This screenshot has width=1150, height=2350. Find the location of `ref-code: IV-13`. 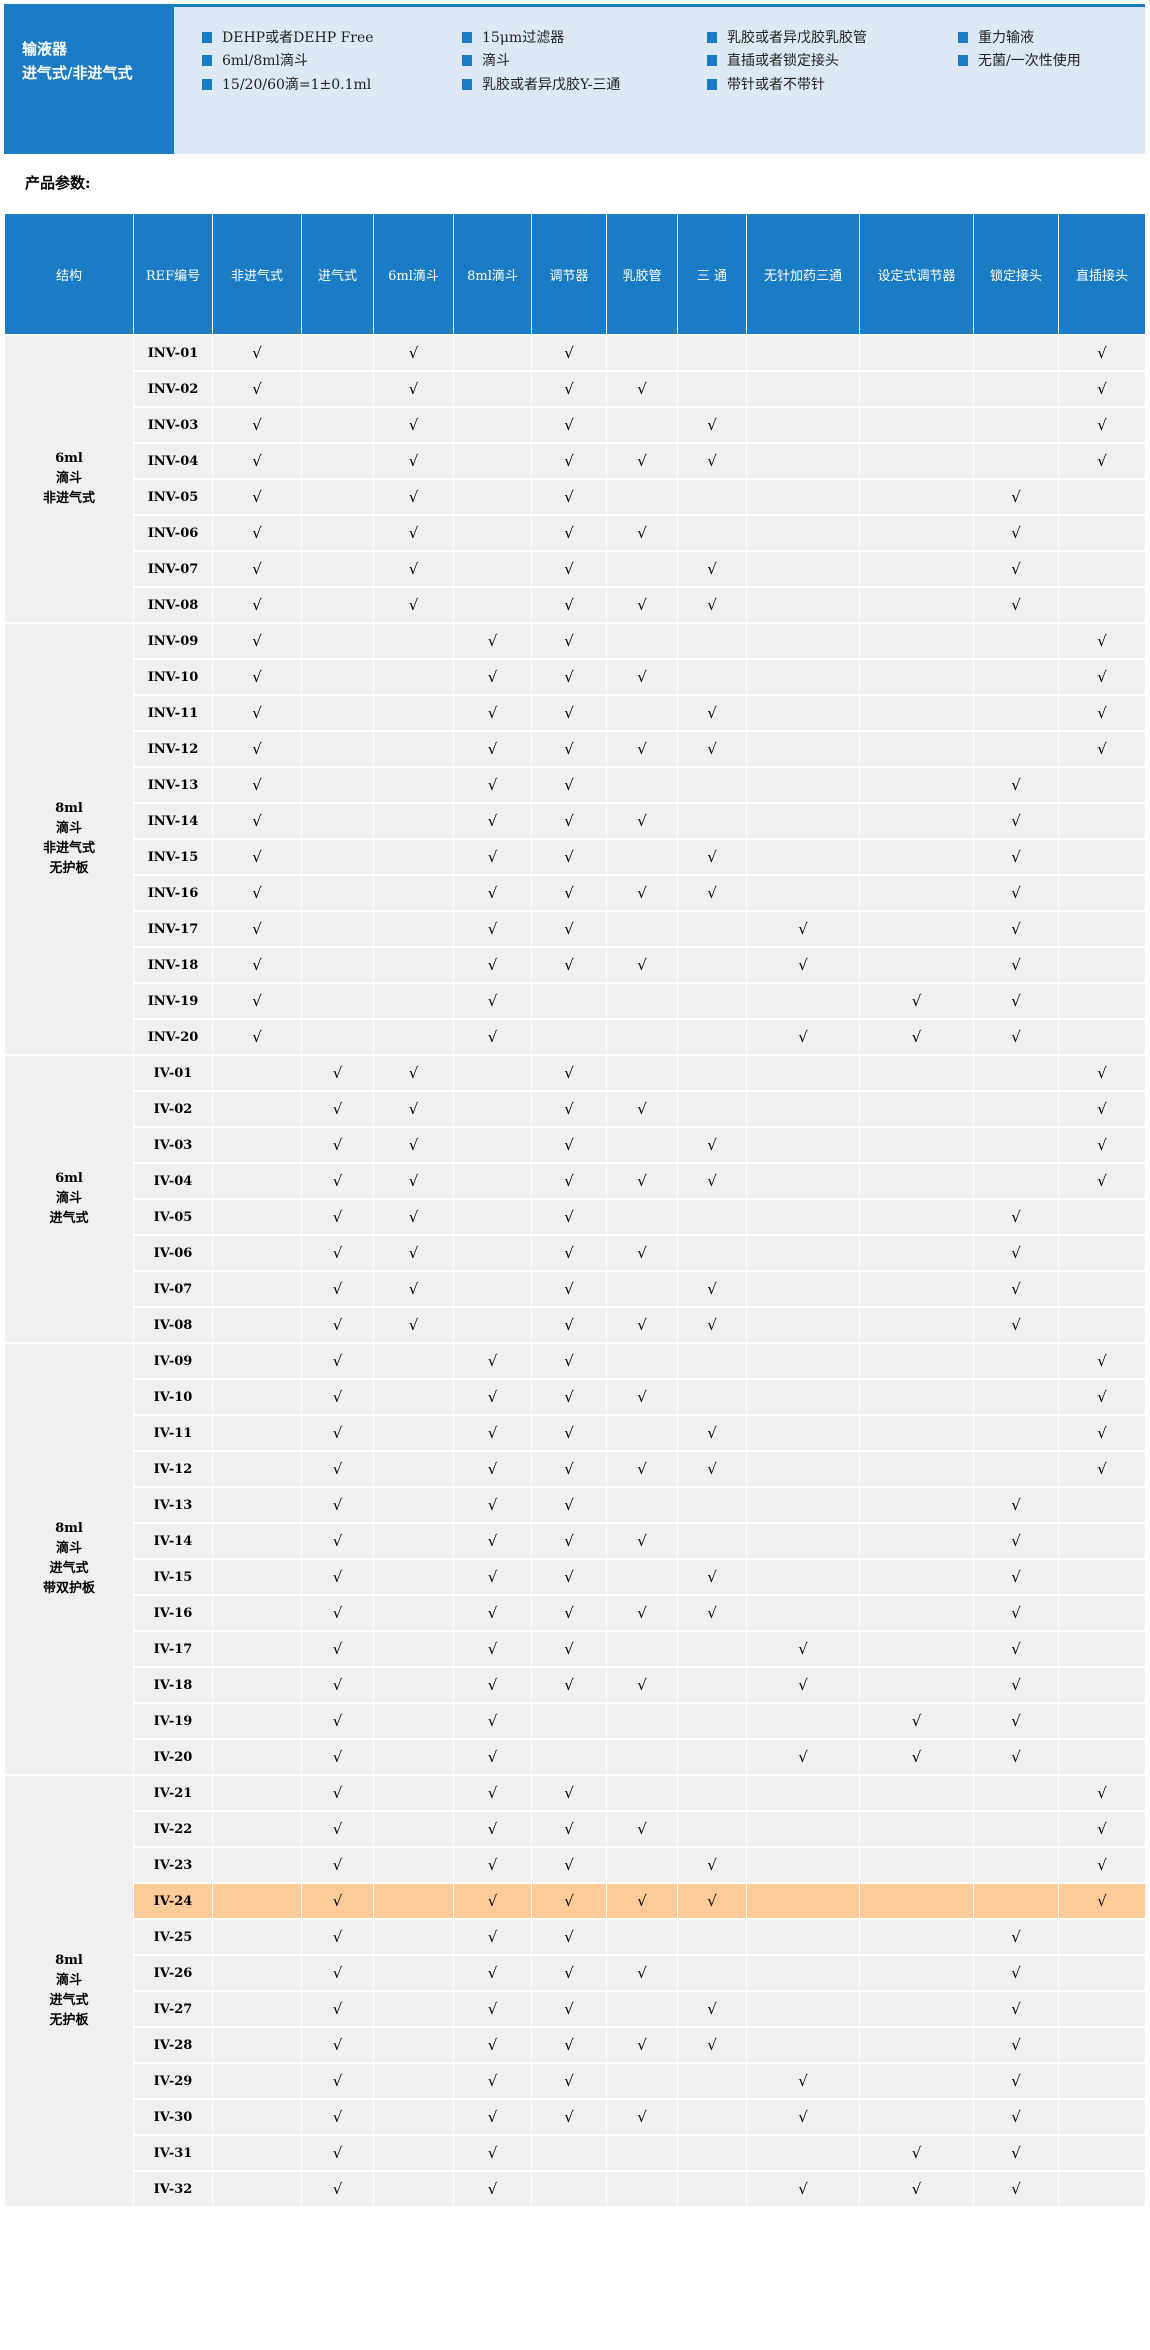

ref-code: IV-13 is located at coordinates (173, 1505).